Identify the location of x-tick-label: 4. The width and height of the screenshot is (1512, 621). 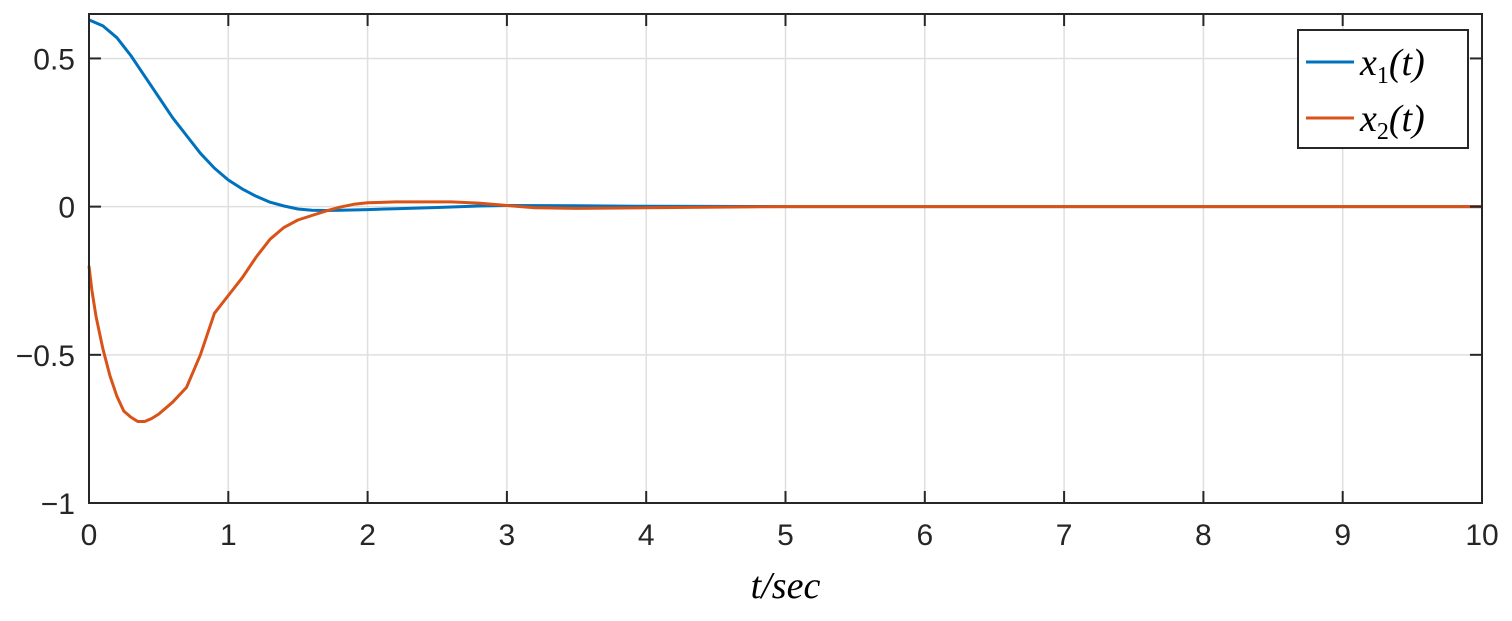
(646, 535).